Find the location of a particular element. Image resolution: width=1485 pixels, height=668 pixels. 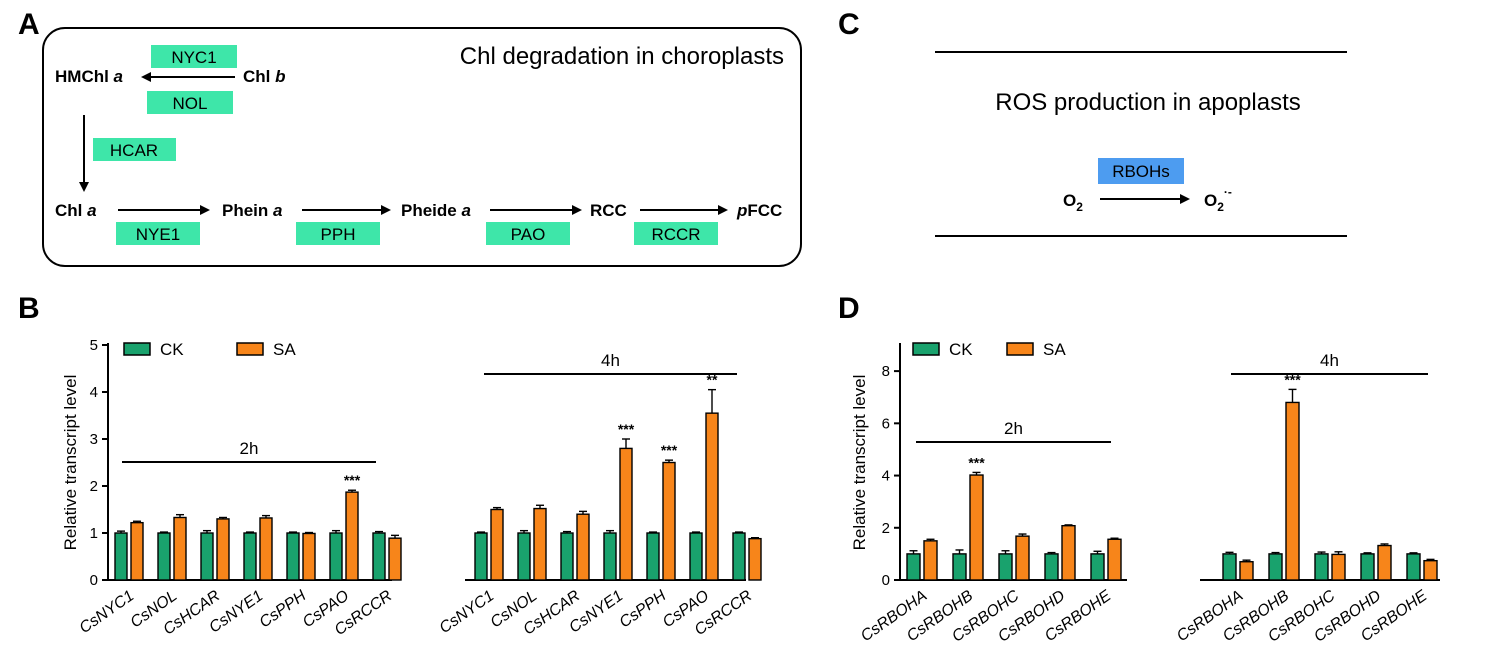

enzyme-nyc1-label: NYC1 is located at coordinates (193, 57).